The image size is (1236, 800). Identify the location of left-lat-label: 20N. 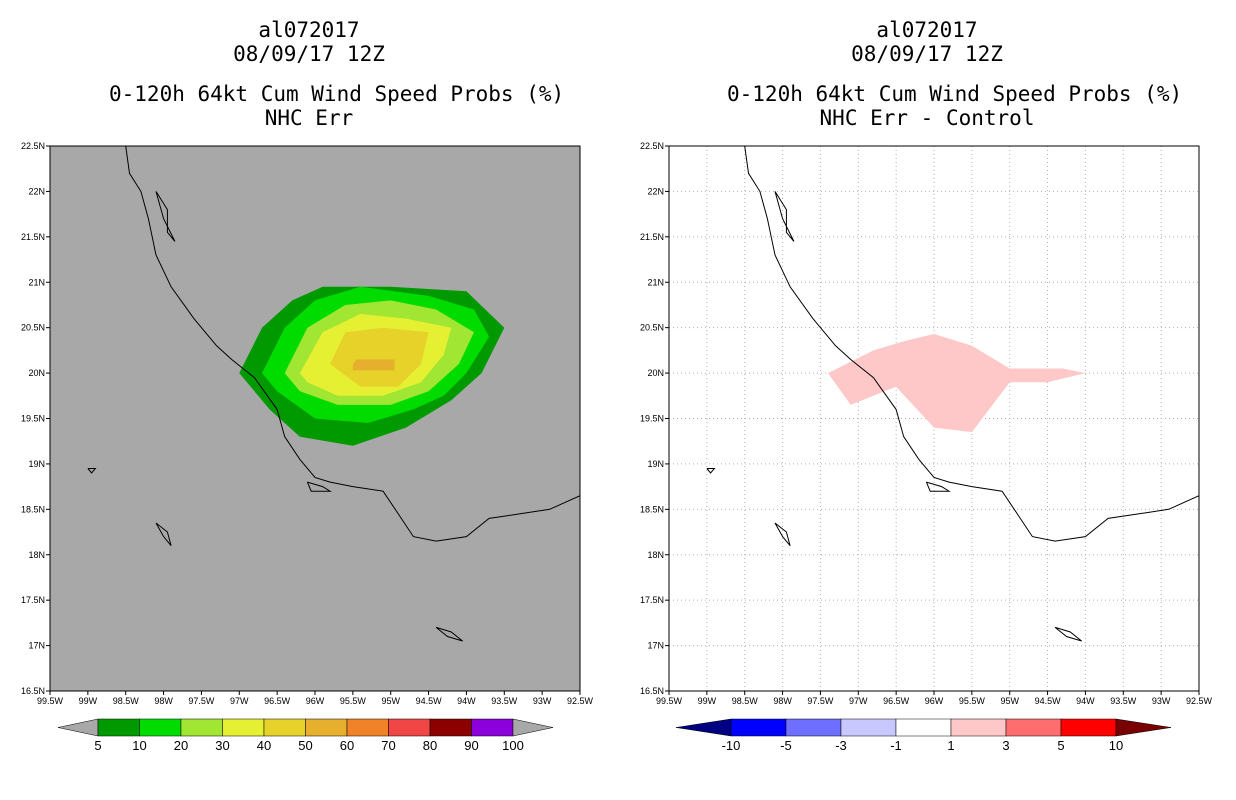
(36, 373).